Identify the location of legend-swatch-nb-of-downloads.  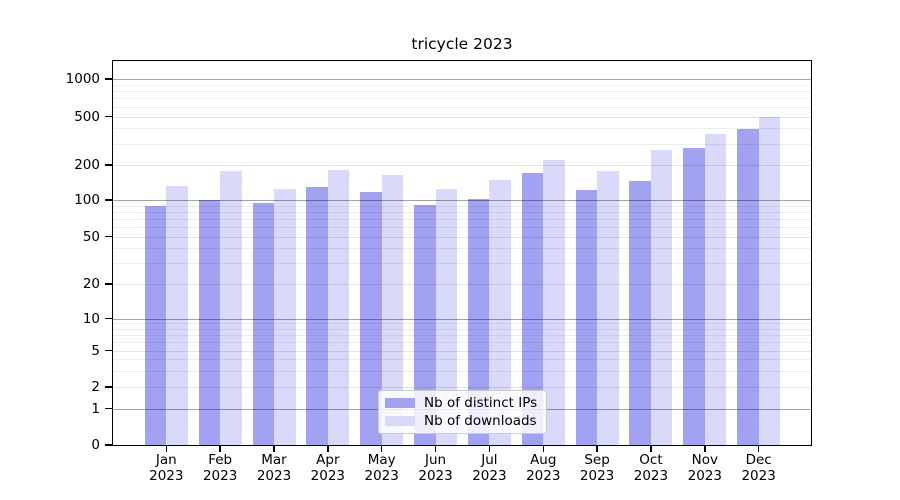
(400, 421).